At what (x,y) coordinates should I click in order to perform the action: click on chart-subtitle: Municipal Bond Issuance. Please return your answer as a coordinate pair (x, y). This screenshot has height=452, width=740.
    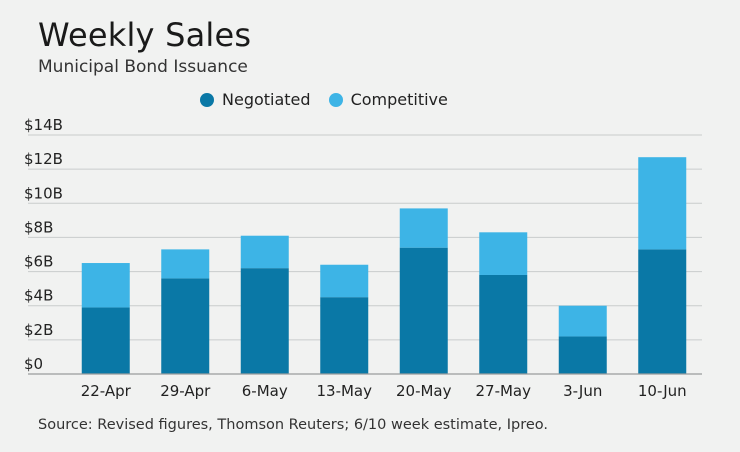
    Looking at the image, I should click on (143, 67).